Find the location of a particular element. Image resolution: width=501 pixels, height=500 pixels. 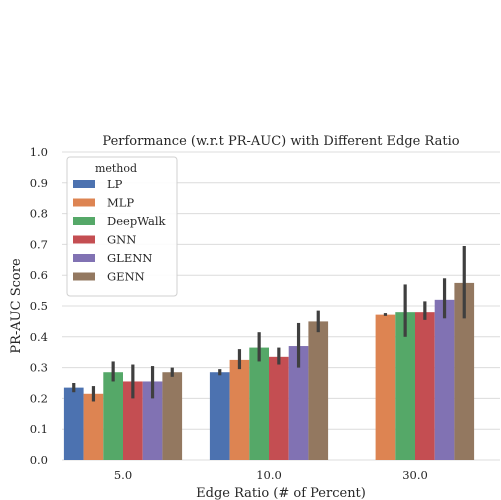

y-tick-label: 0.5 is located at coordinates (39, 306).